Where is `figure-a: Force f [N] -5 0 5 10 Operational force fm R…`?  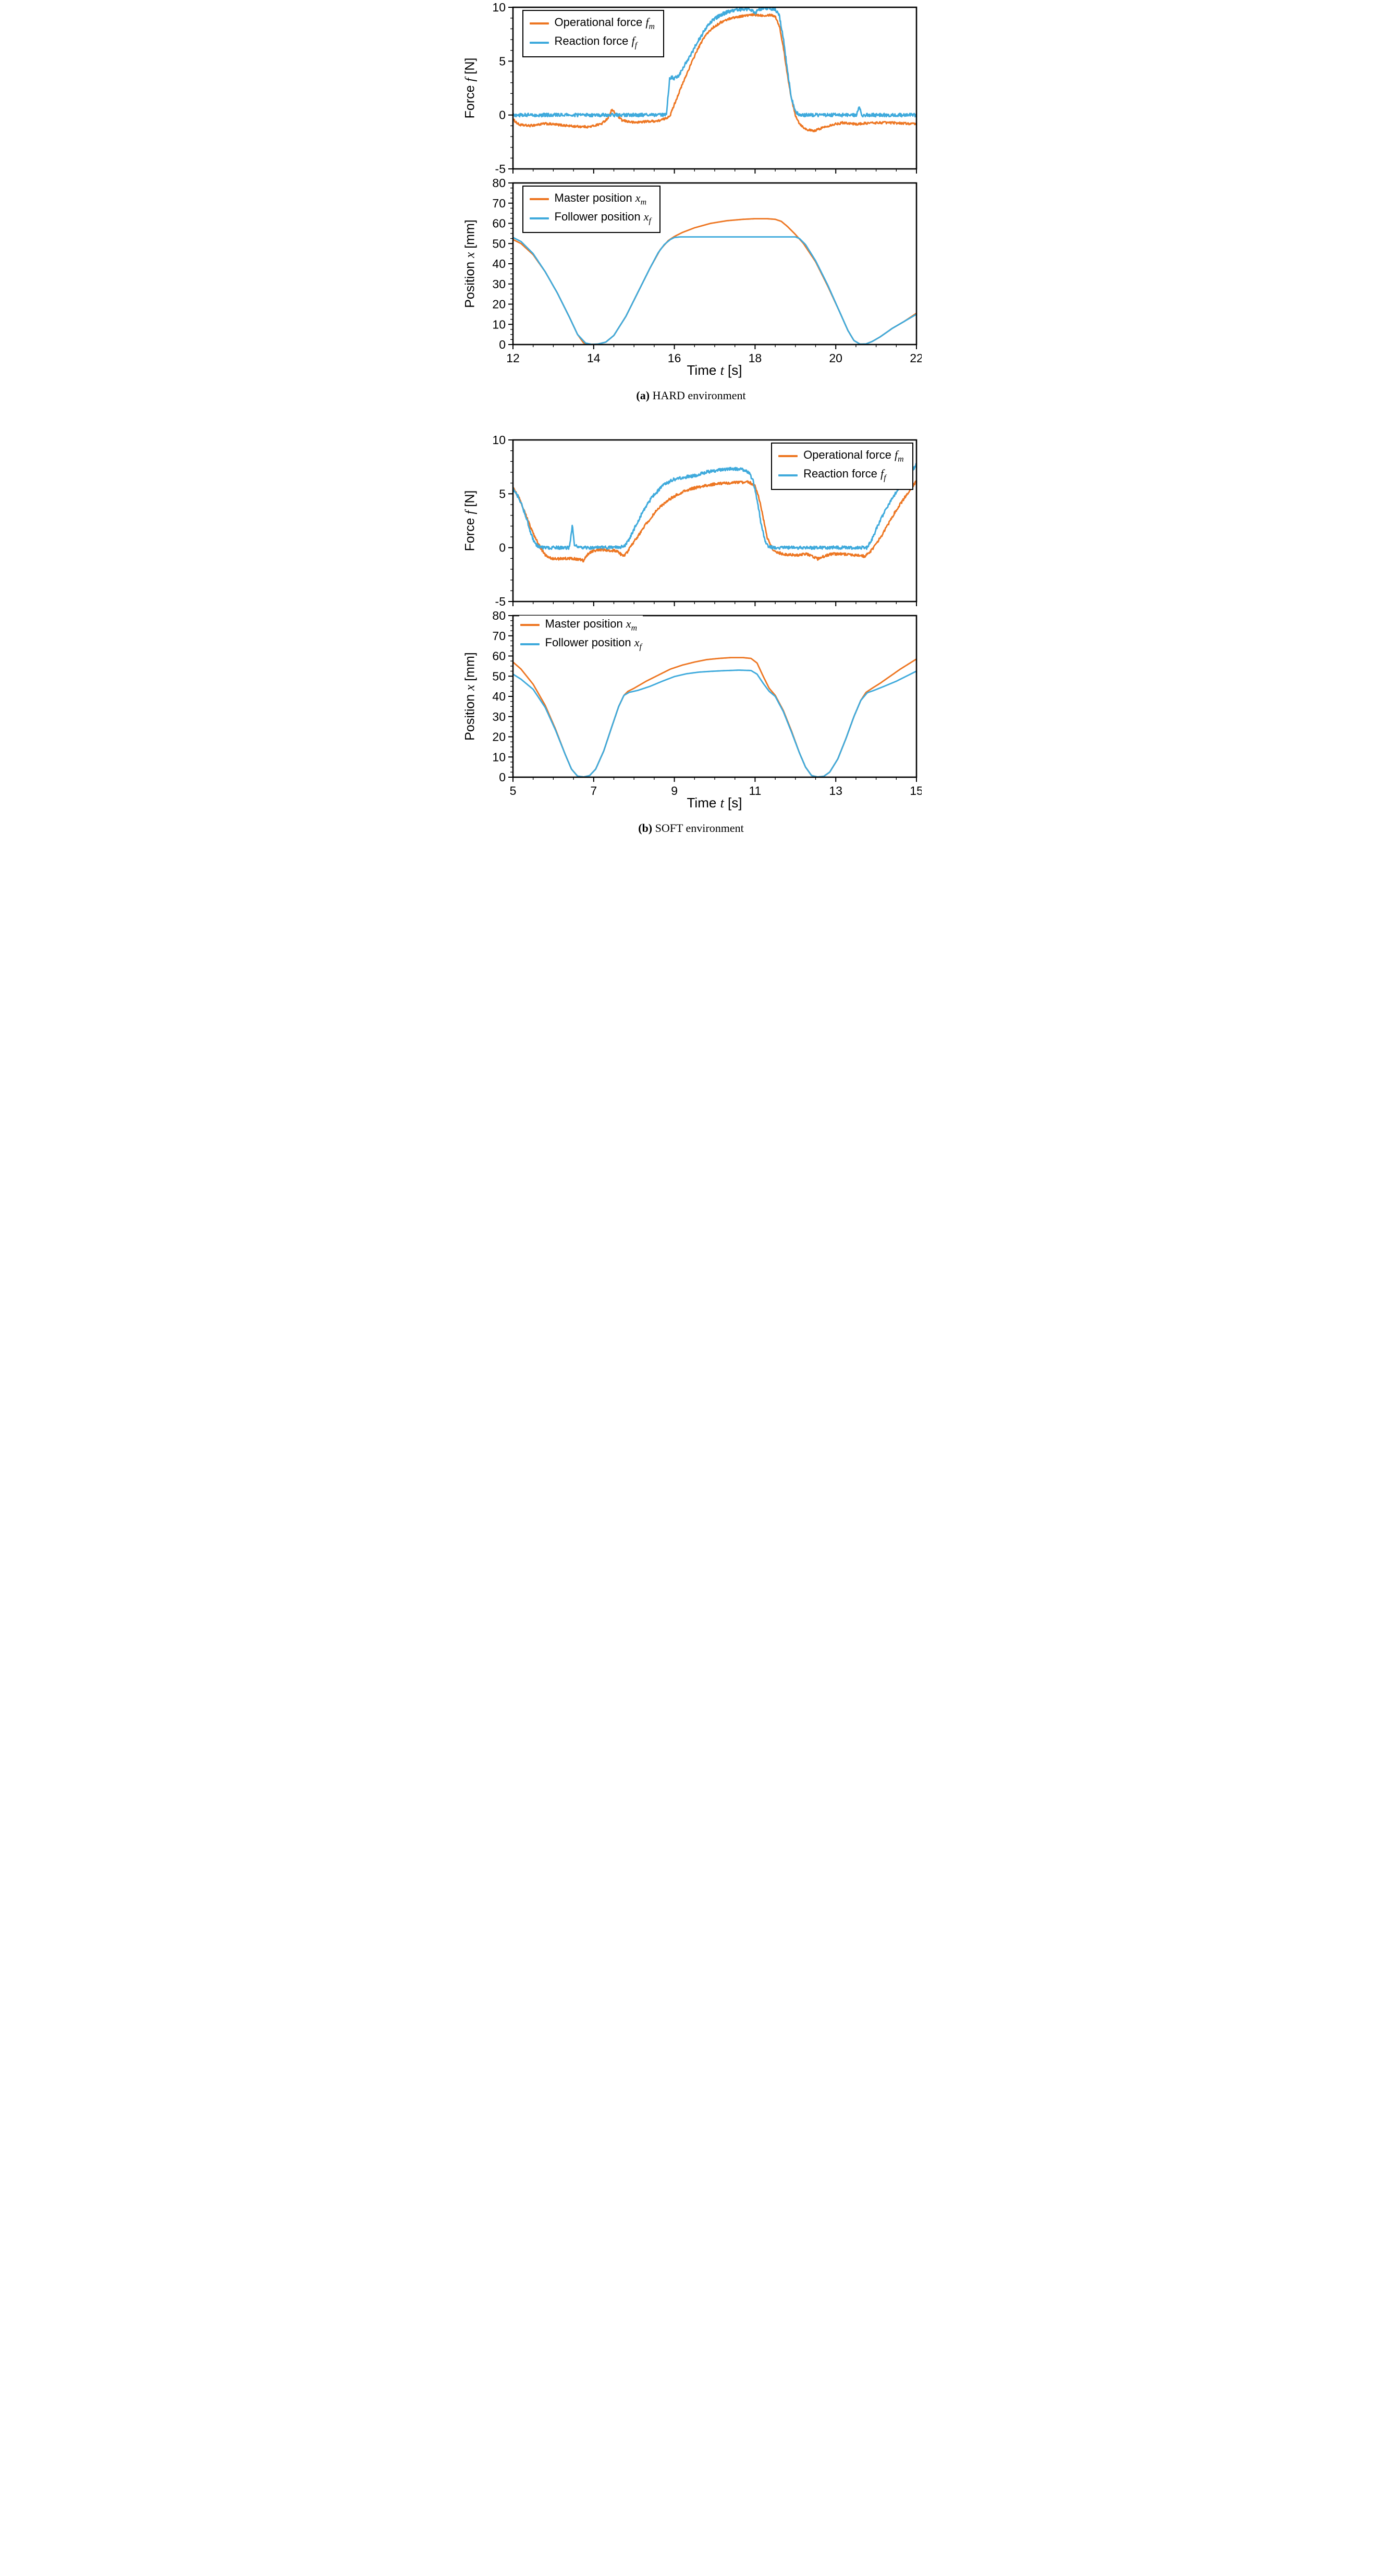
figure-a: Force f [N] -5 0 5 10 Operational force fm R… is located at coordinates (691, 202).